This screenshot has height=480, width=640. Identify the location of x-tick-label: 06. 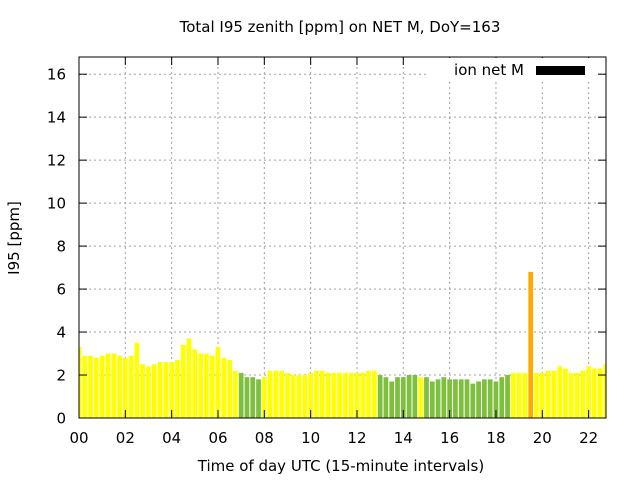
(217, 438).